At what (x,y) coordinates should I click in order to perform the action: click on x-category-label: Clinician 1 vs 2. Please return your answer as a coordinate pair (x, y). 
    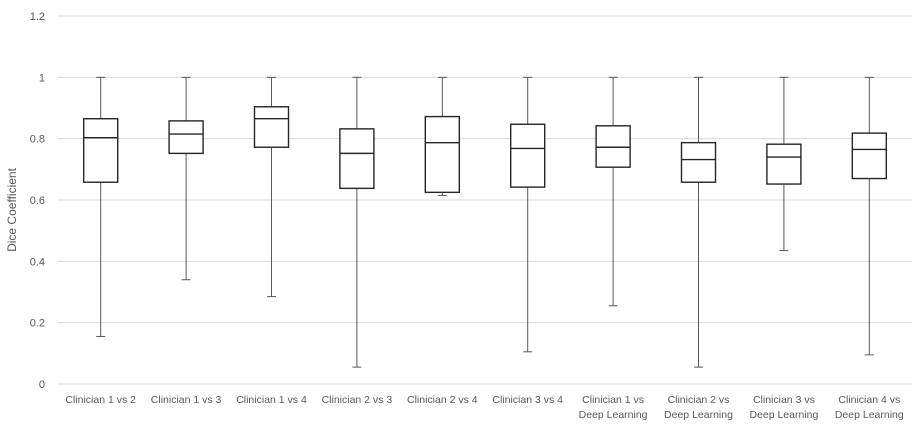
    Looking at the image, I should click on (100, 400).